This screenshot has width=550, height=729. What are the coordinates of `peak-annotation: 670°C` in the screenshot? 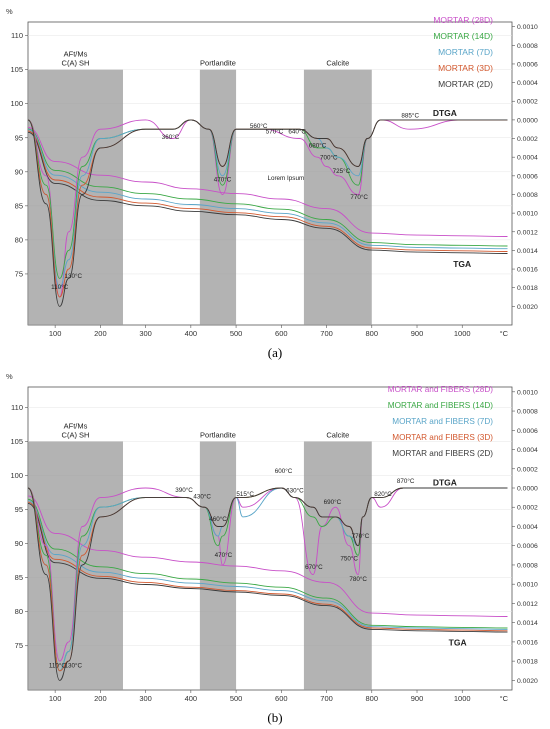 It's located at (314, 567).